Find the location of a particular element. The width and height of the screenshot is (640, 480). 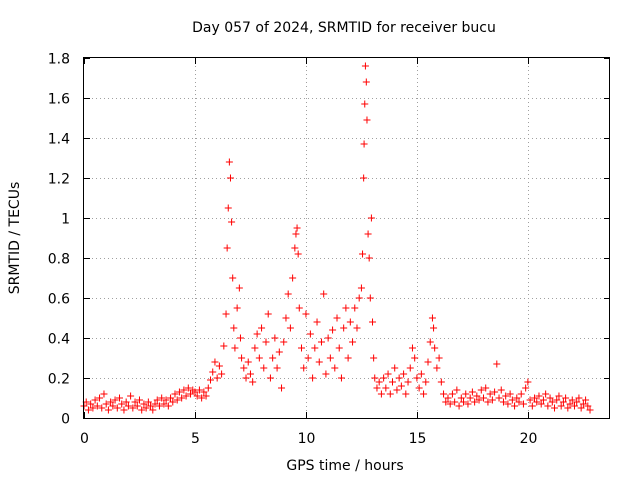

x-tick-label: 0 is located at coordinates (84, 439).